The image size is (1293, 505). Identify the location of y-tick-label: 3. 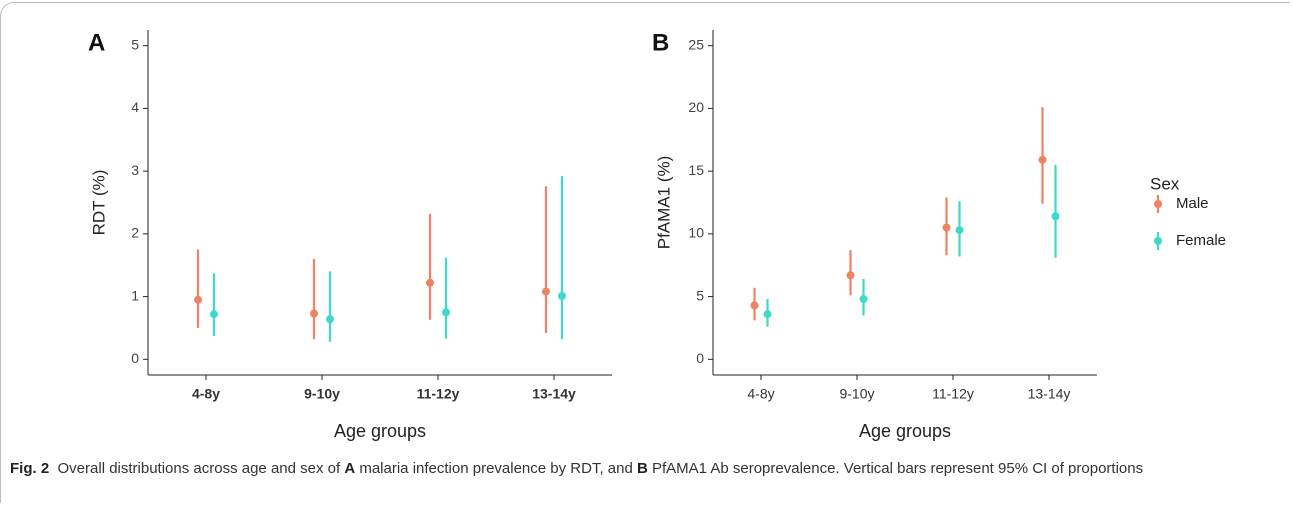
(135, 170).